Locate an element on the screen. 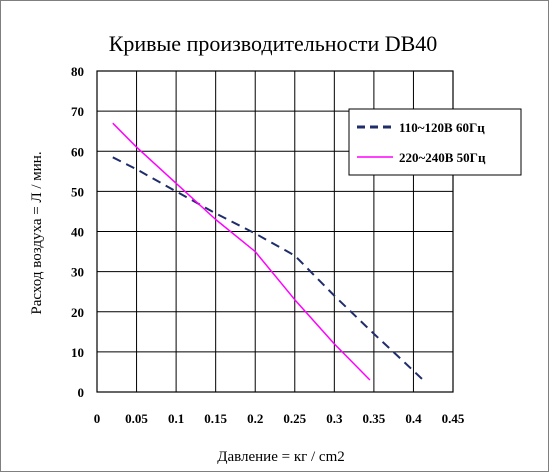 This screenshot has width=549, height=473. chart-title: Кривые производительности DB40 is located at coordinates (273, 43).